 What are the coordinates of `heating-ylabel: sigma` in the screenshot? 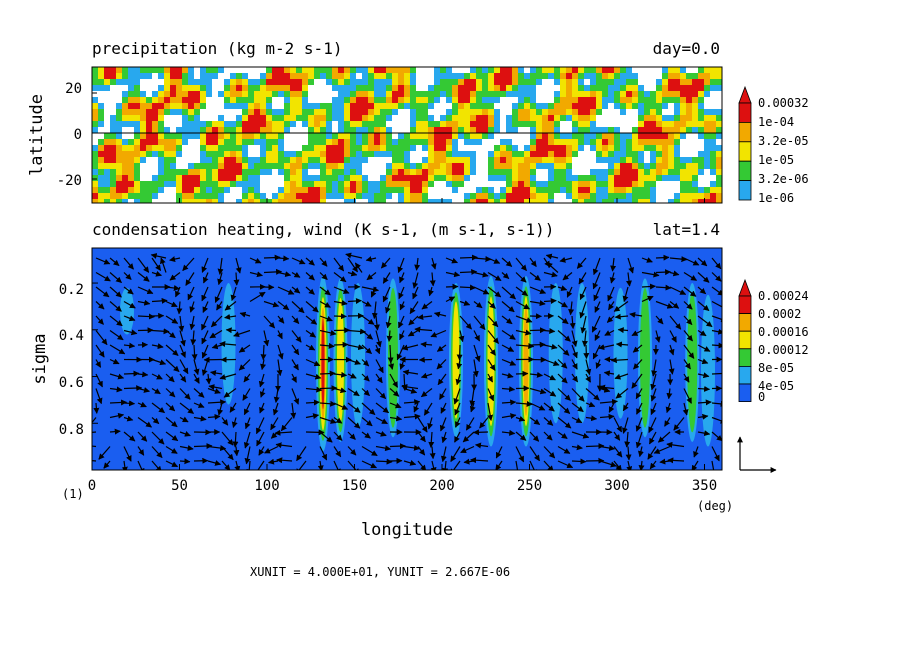 It's located at (40, 358).